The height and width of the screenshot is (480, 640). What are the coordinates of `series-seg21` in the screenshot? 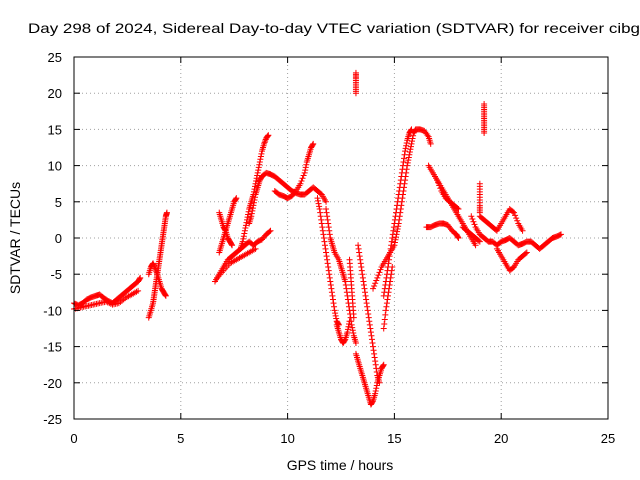 It's located at (355, 83).